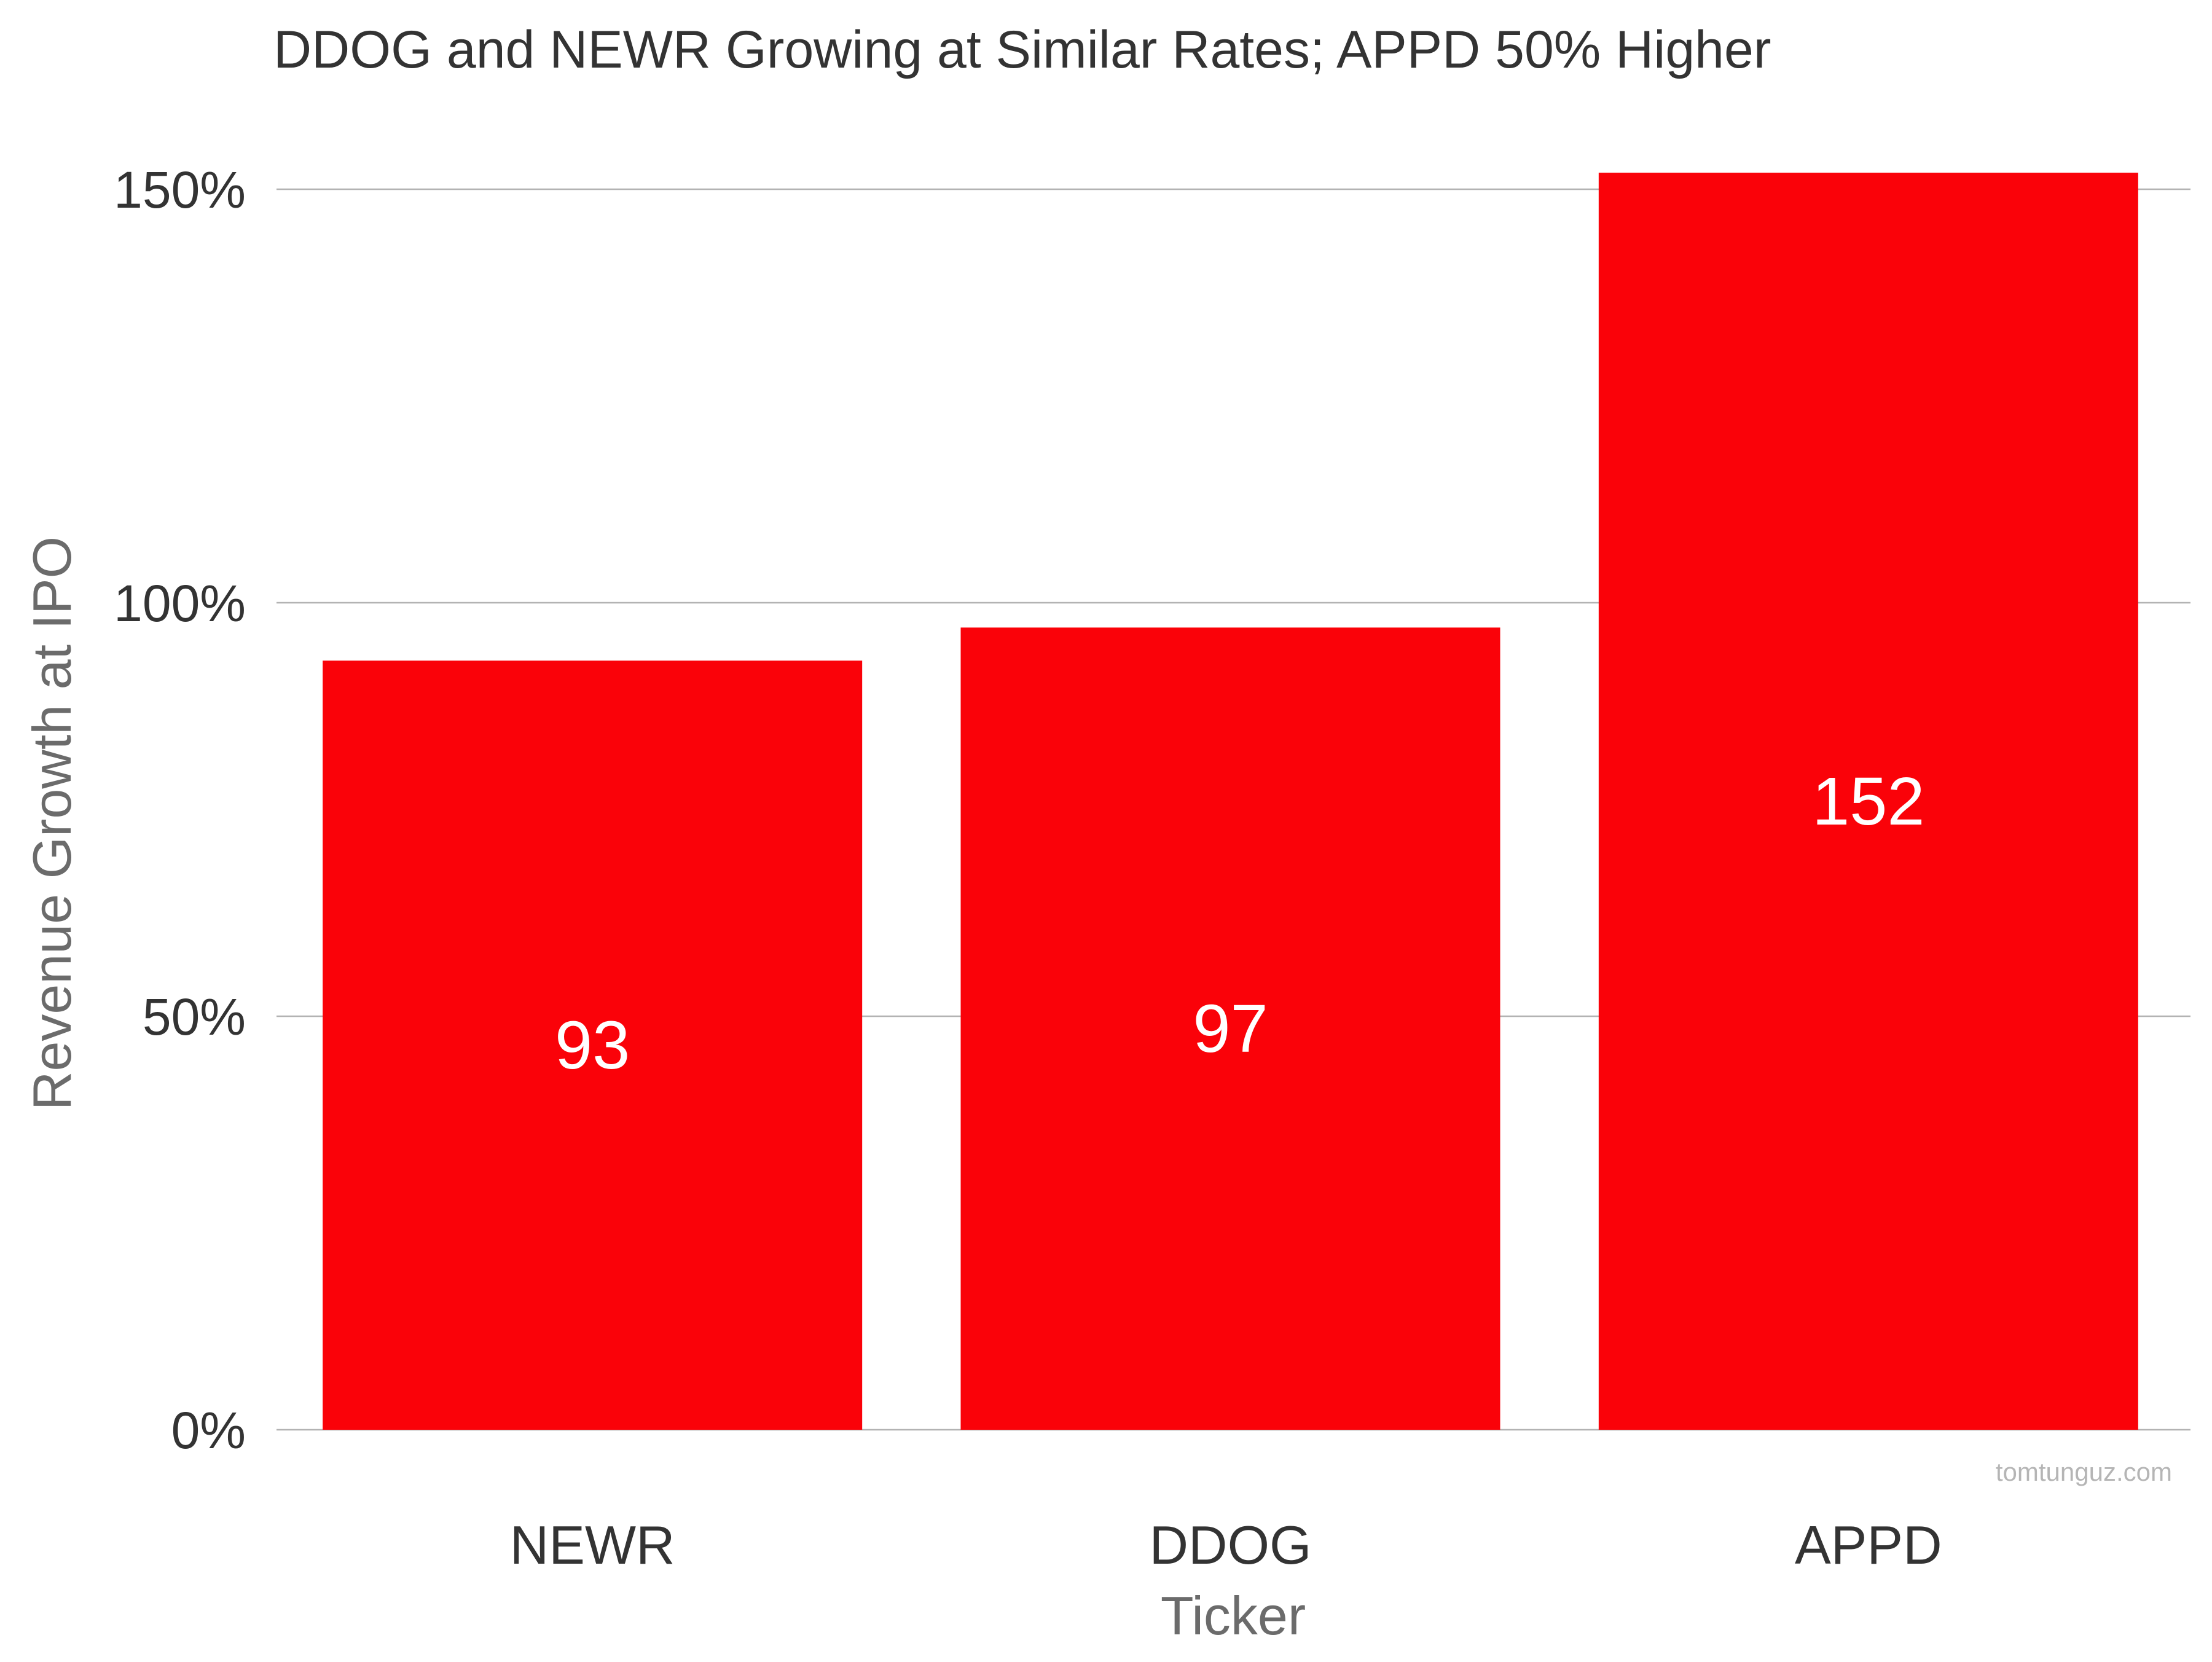  What do you see at coordinates (2084, 1471) in the screenshot?
I see `watermark-text: tomtunguz.com` at bounding box center [2084, 1471].